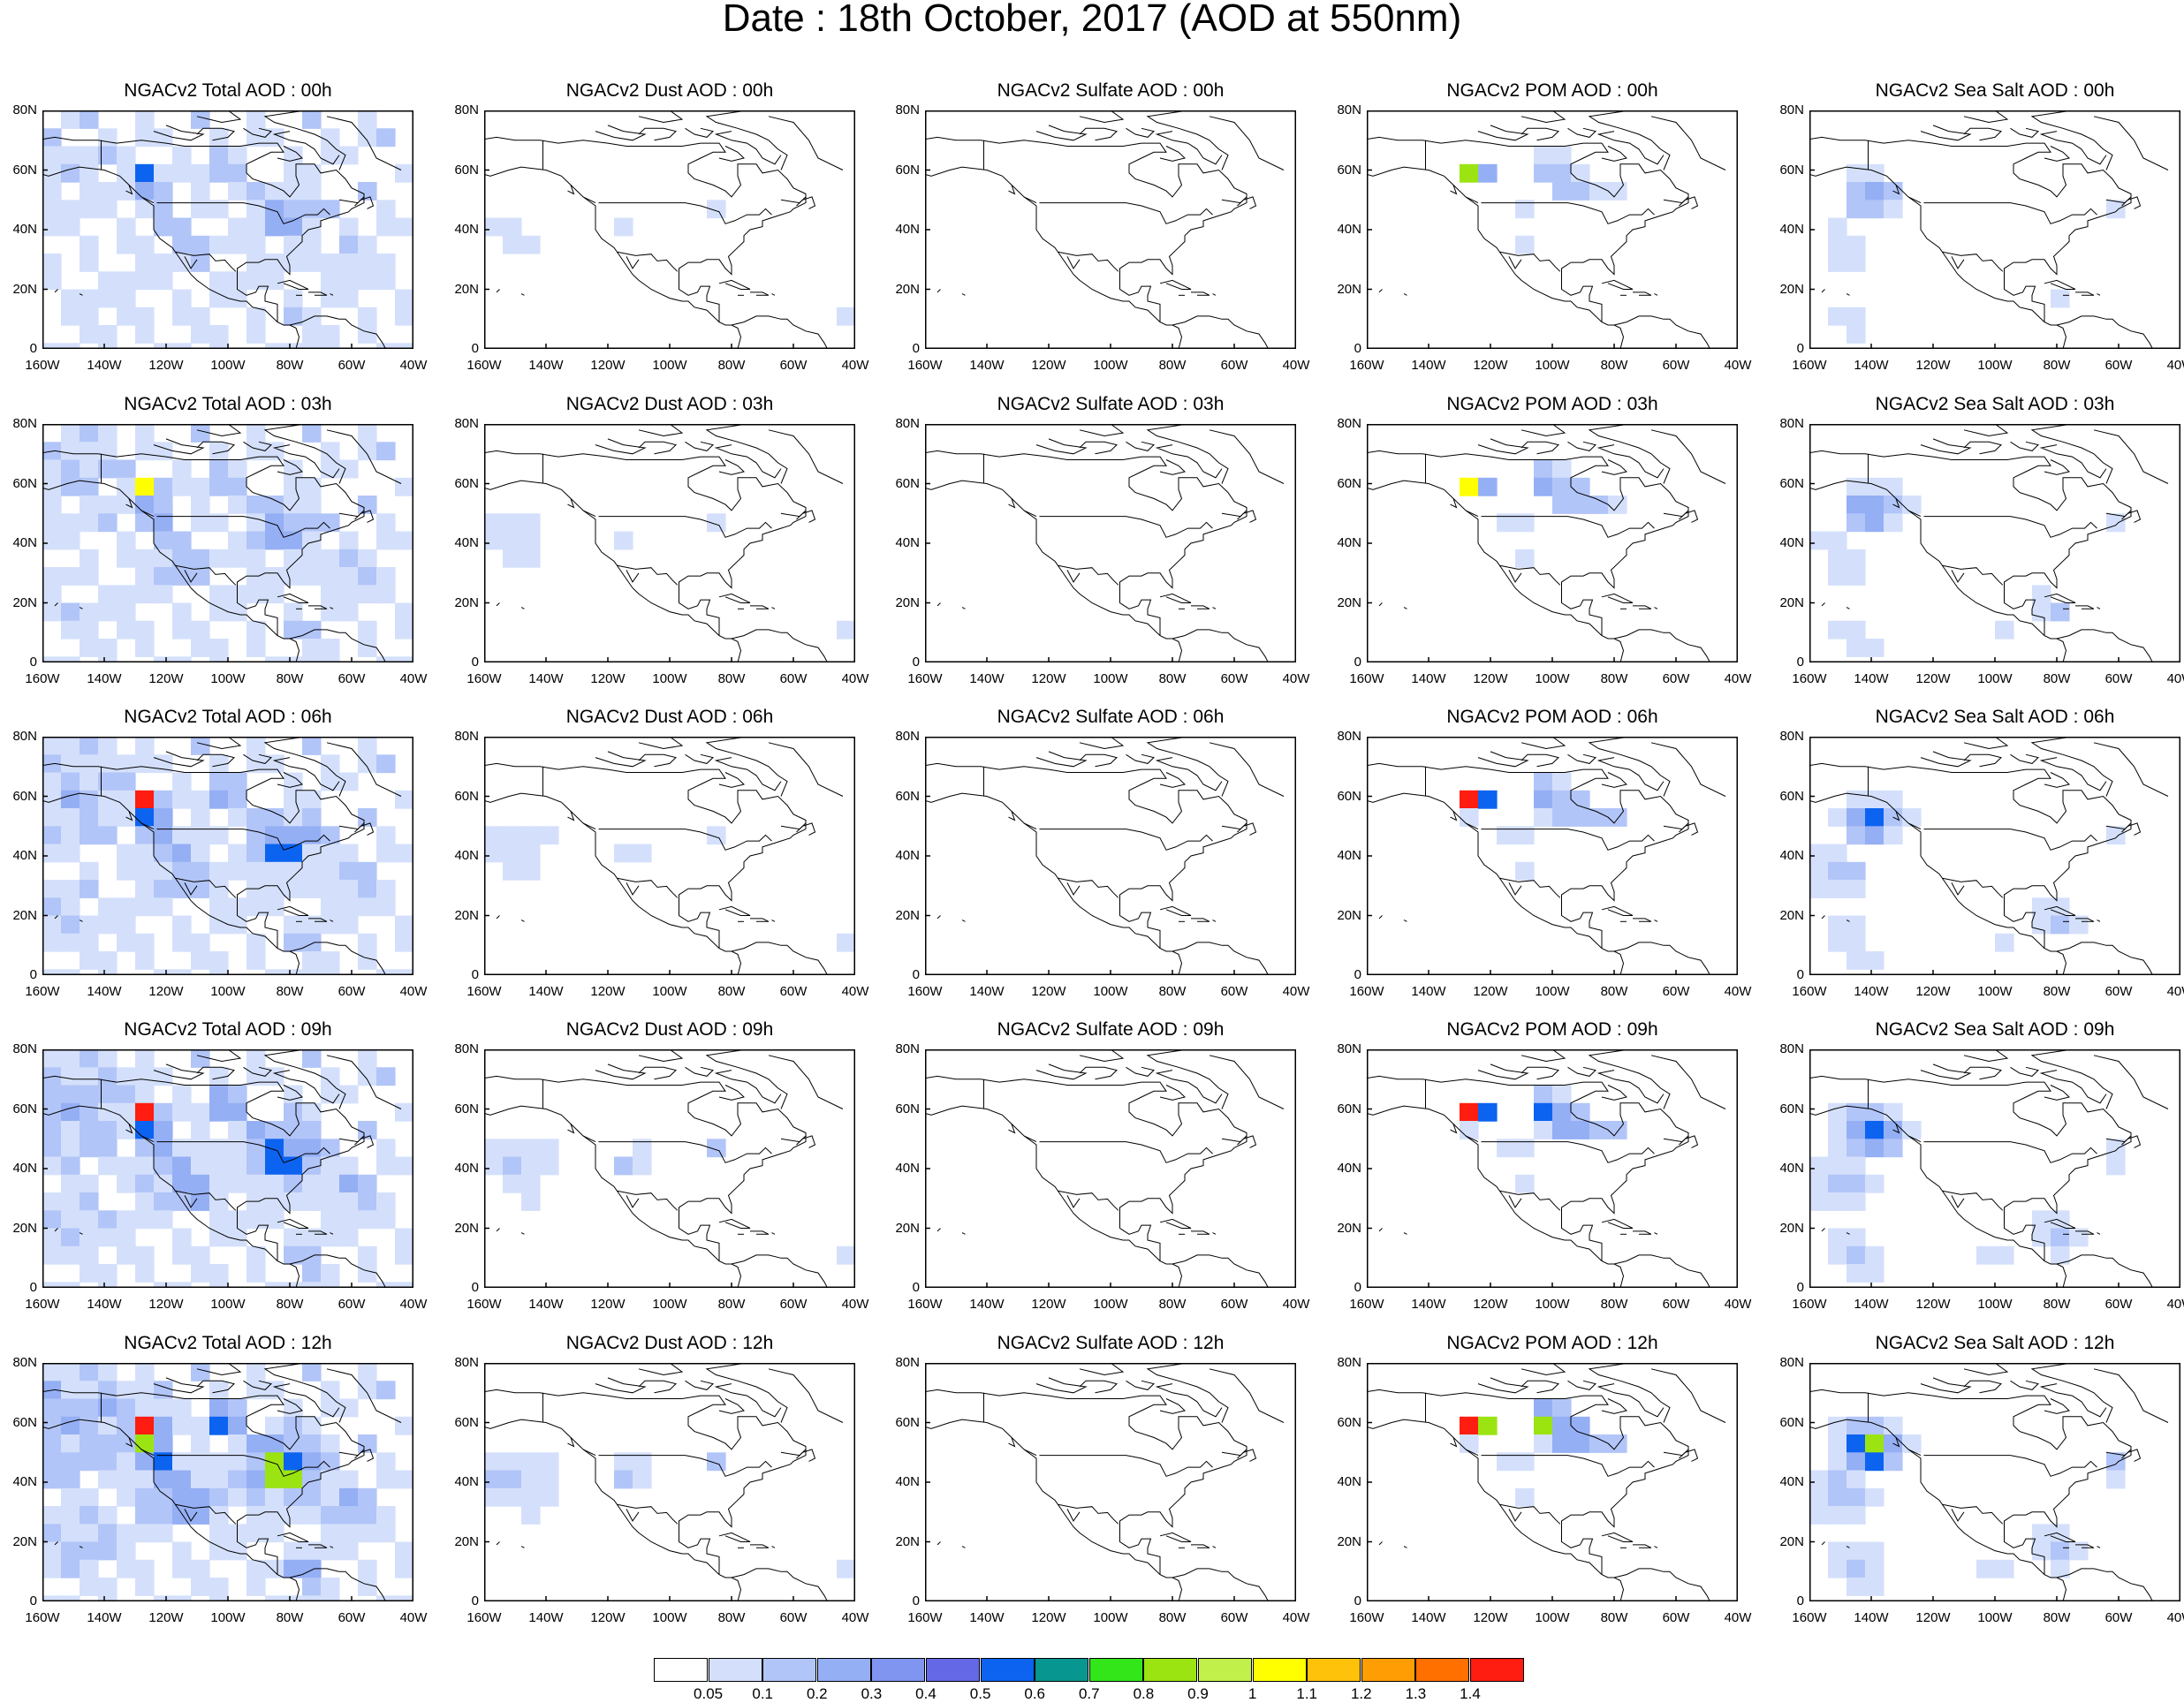 The height and width of the screenshot is (1703, 2184). What do you see at coordinates (762, 1693) in the screenshot?
I see `colorbar-label: 0.1` at bounding box center [762, 1693].